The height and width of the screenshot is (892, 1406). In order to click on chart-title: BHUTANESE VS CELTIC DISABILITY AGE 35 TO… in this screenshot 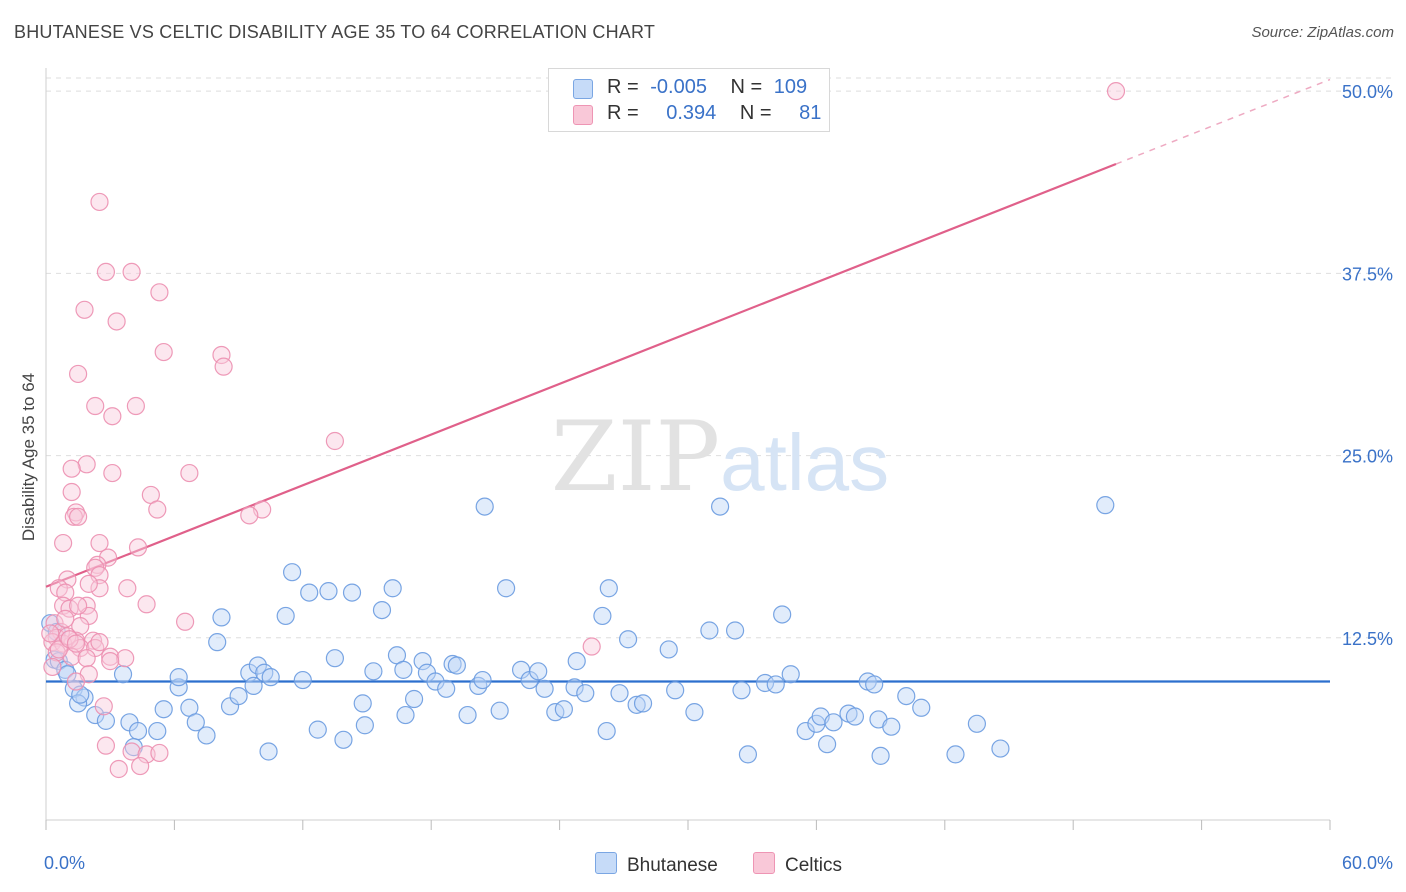, I will do `click(335, 32)`.